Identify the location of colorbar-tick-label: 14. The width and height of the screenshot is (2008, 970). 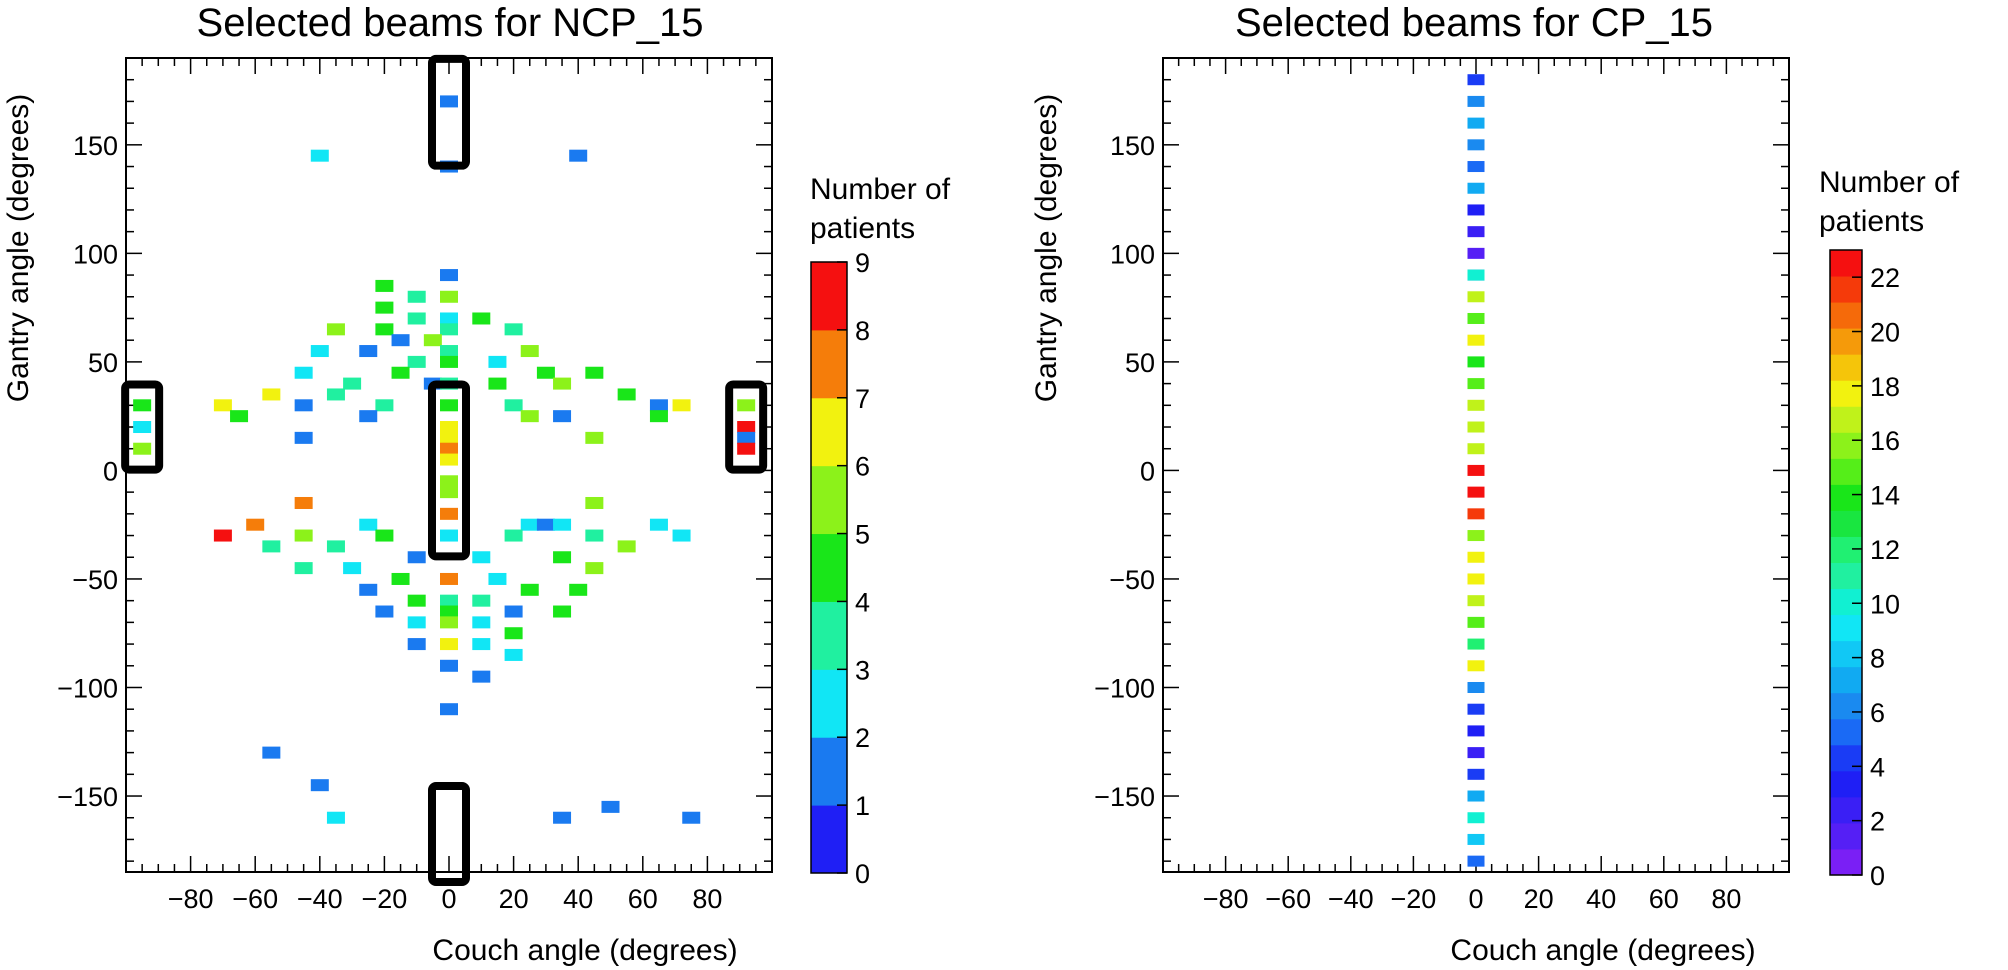
(1885, 496).